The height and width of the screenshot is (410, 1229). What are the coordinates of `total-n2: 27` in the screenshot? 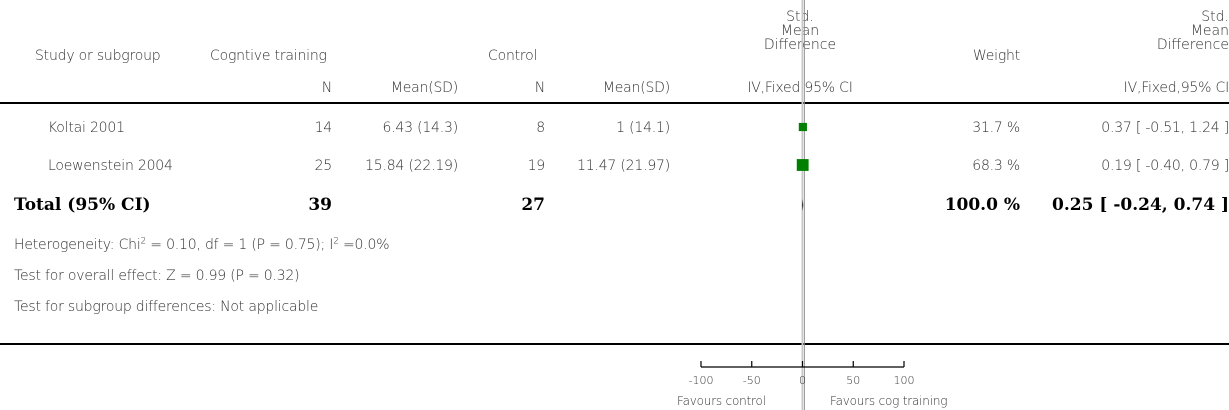 It's located at (533, 205).